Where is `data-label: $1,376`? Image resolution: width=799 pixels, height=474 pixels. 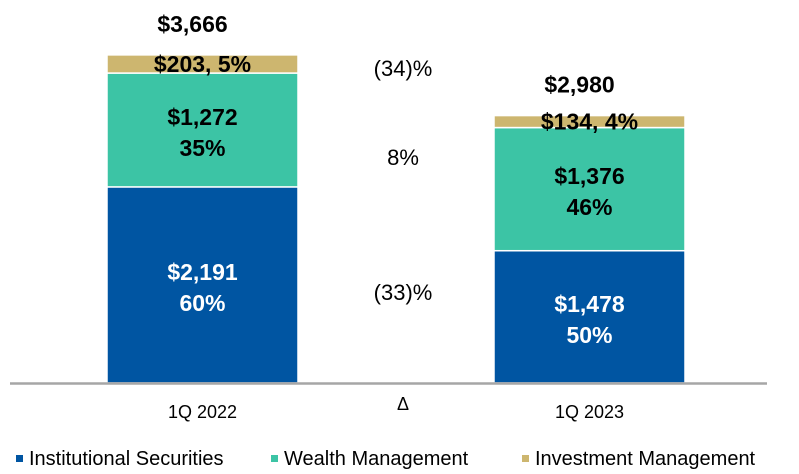
data-label: $1,376 is located at coordinates (589, 176).